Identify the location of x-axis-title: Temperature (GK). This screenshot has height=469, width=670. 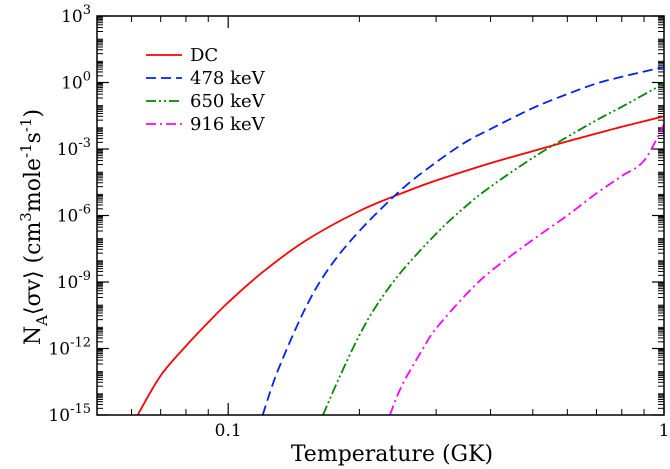
(392, 454).